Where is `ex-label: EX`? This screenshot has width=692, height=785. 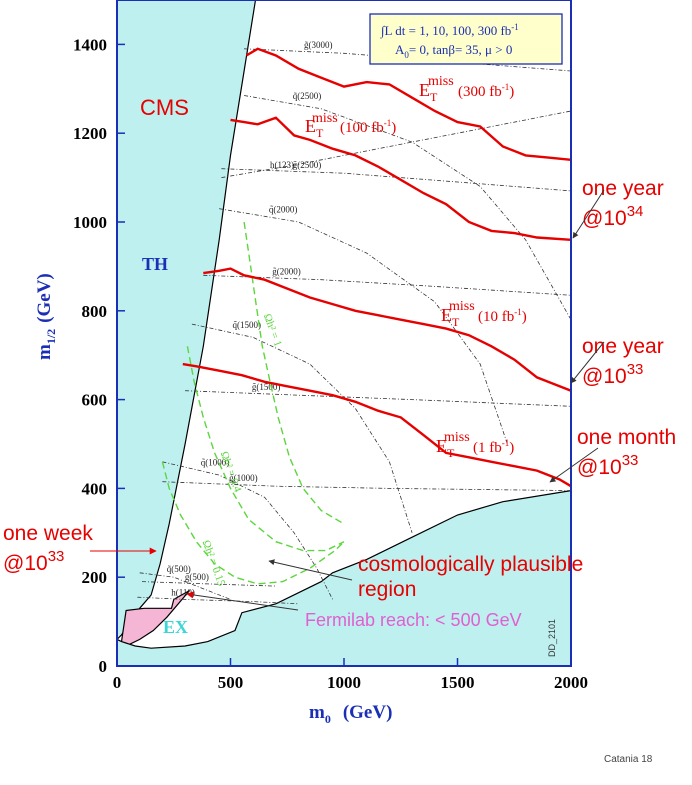 ex-label: EX is located at coordinates (175, 627).